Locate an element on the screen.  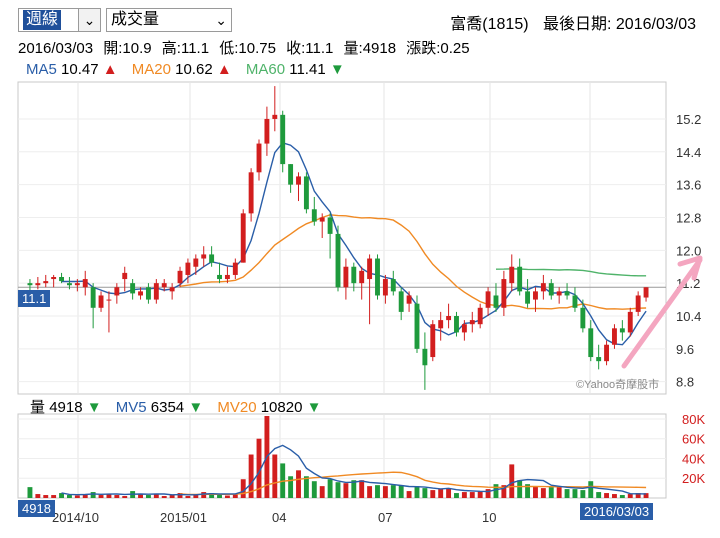
period-select: 週線 ⌄ is located at coordinates (59, 20).